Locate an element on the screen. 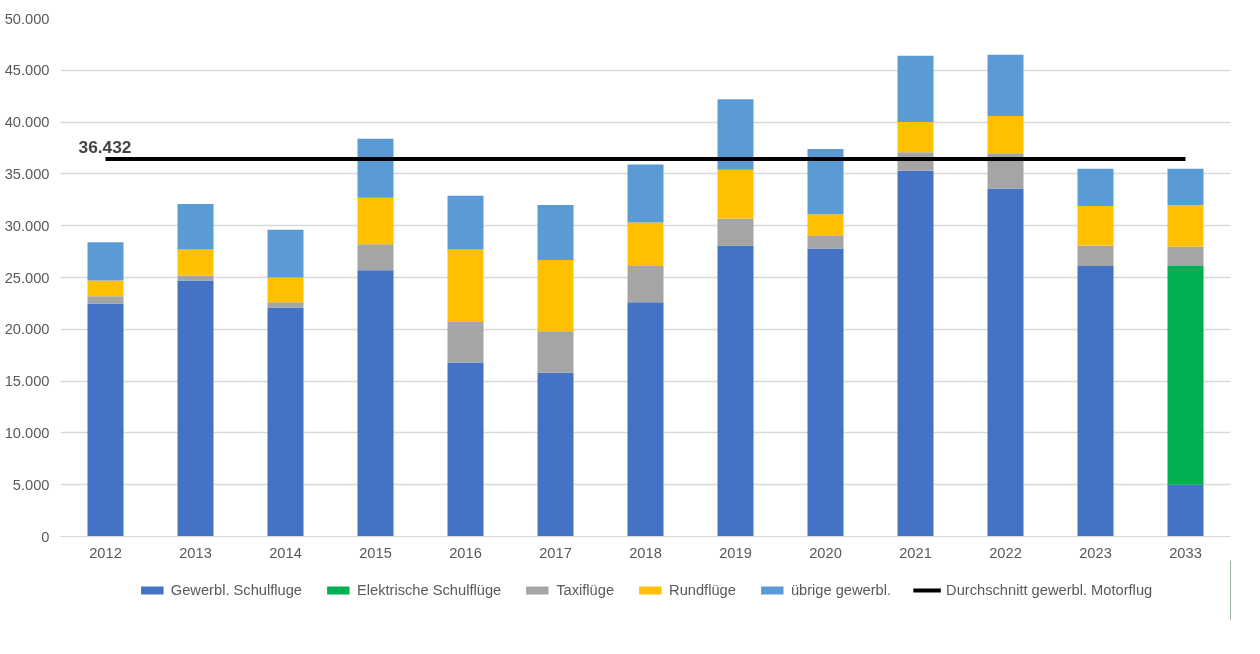  x-tick-label: 2018 is located at coordinates (645, 552).